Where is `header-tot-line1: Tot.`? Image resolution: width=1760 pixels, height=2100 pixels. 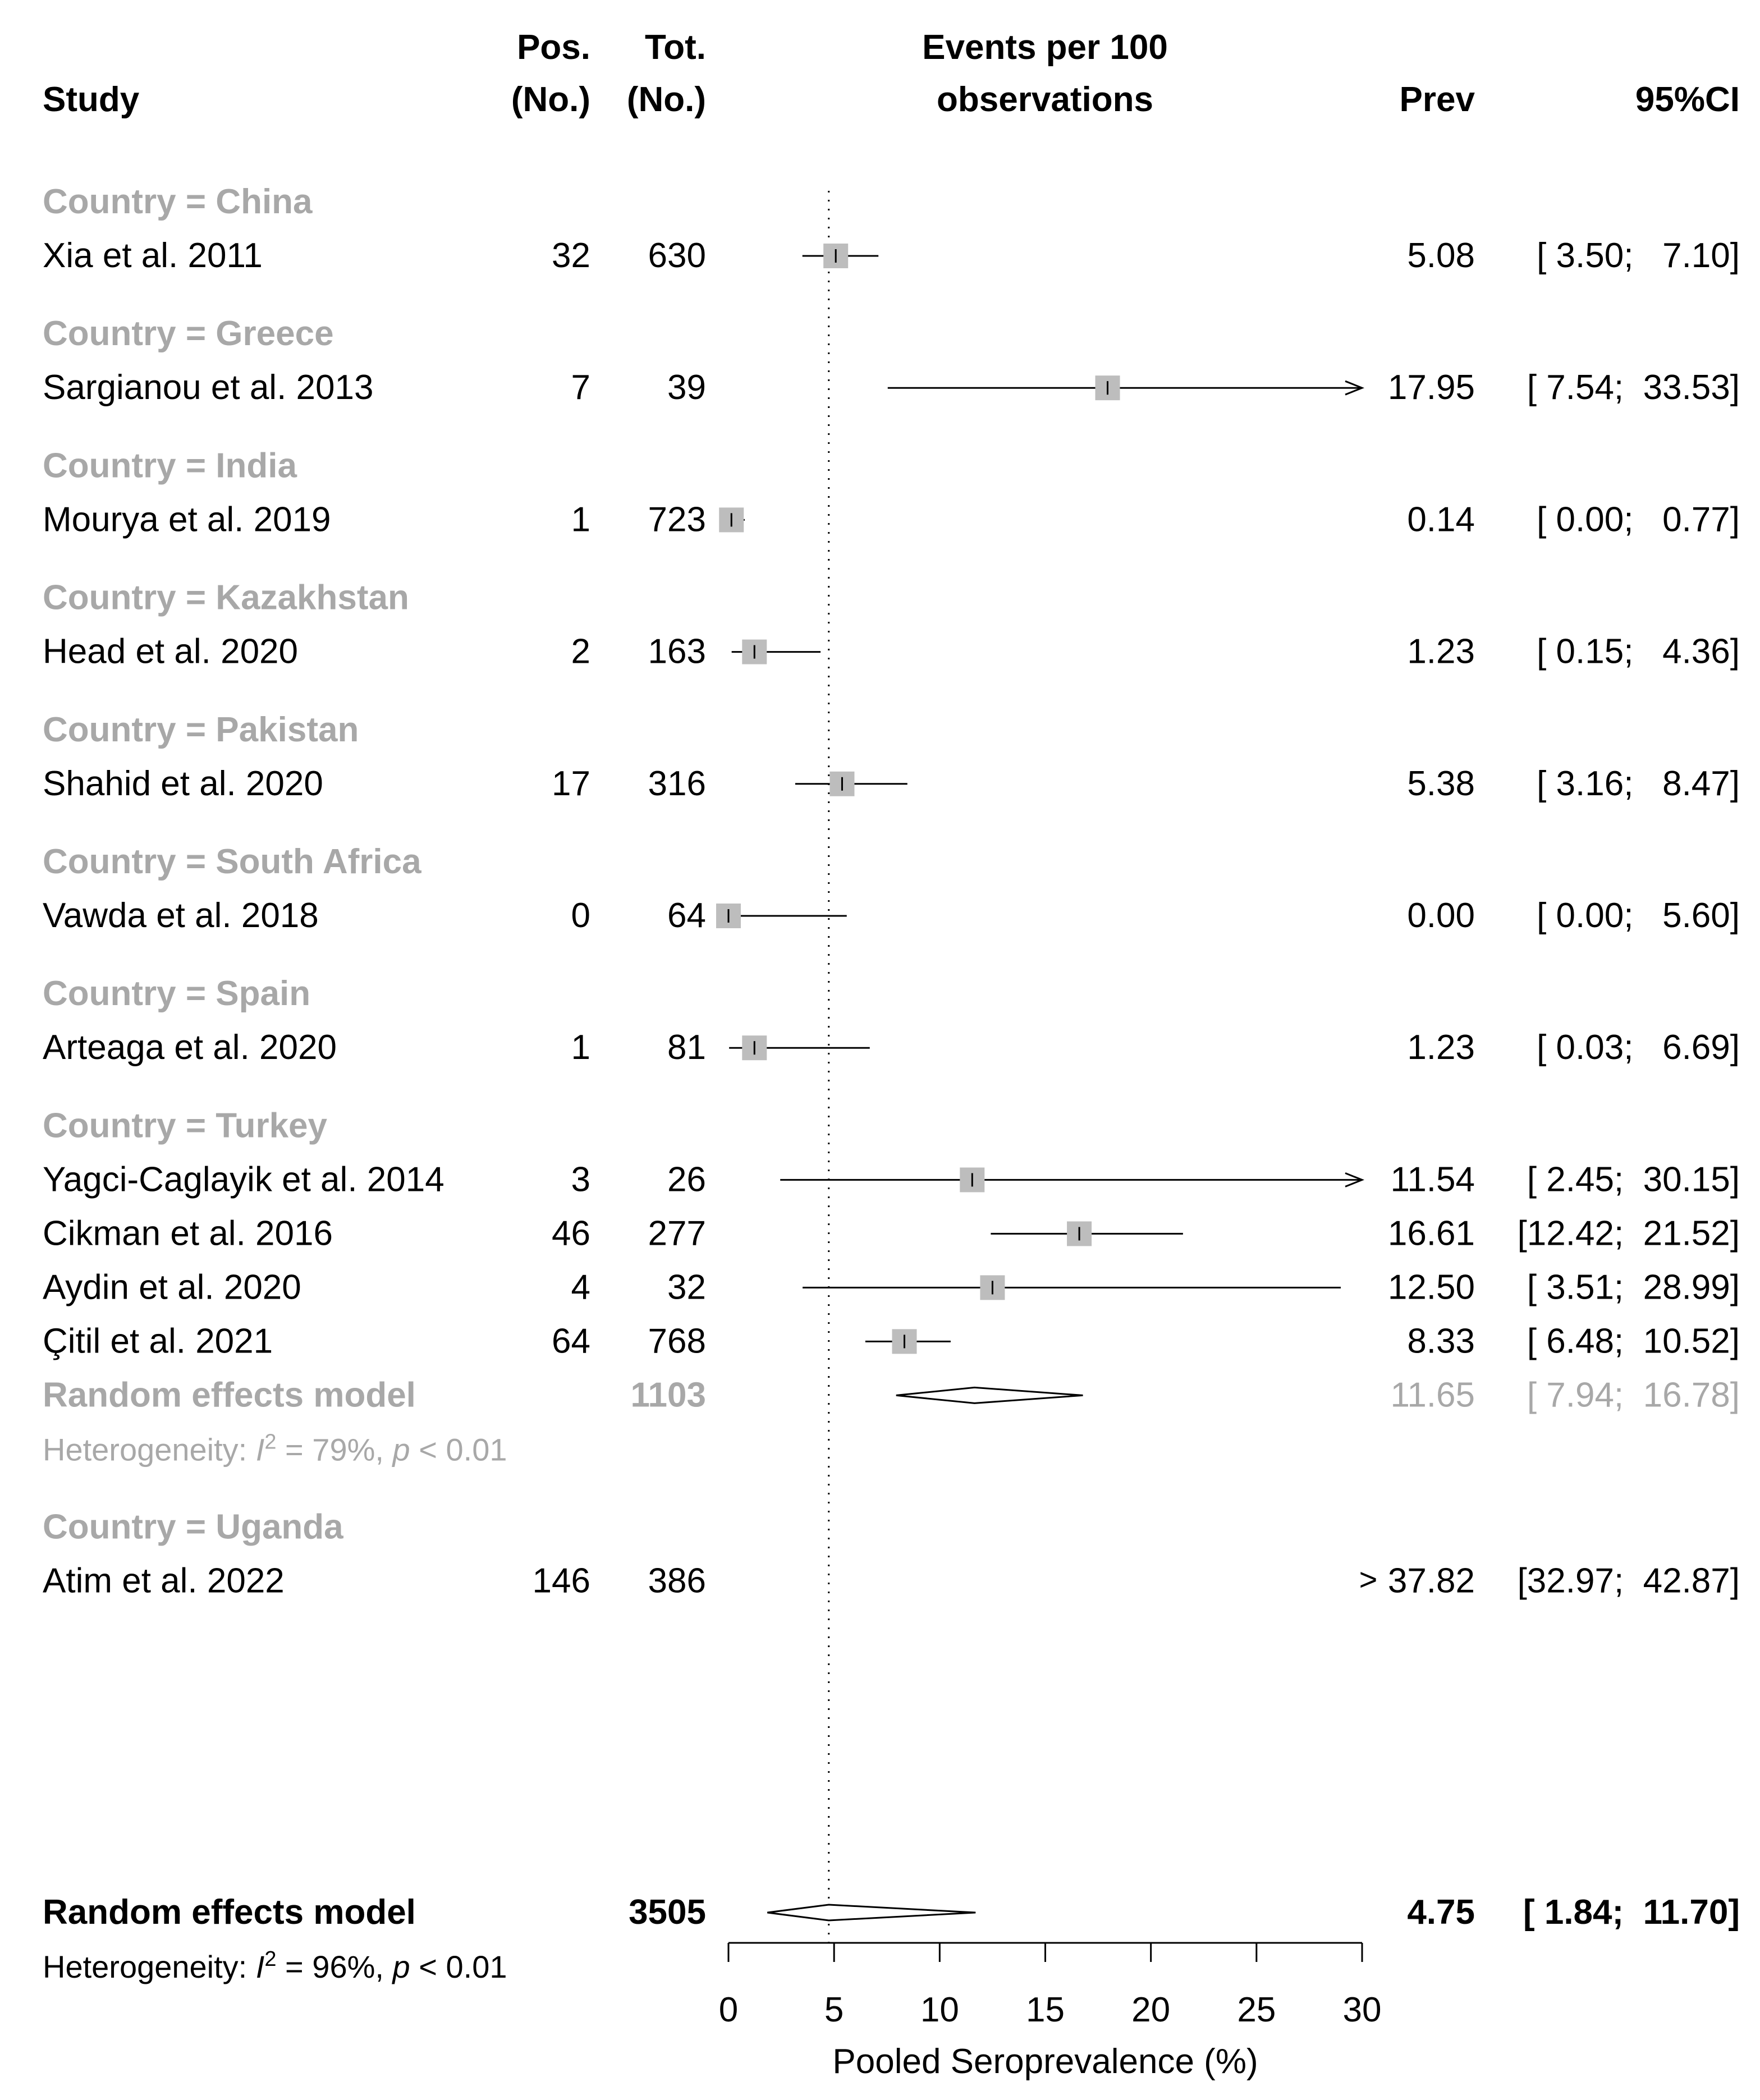 header-tot-line1: Tot. is located at coordinates (675, 47).